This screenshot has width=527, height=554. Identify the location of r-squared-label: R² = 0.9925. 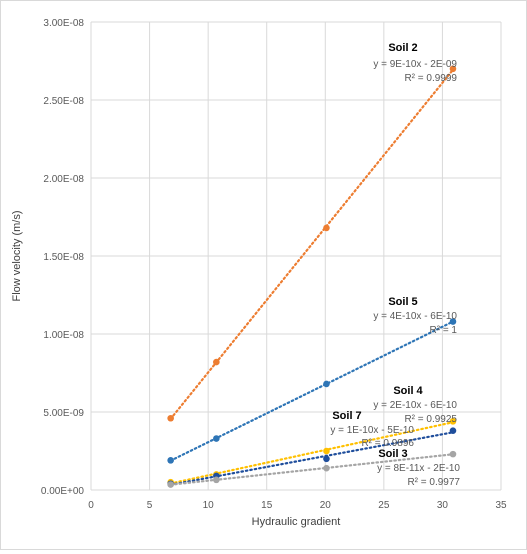
(430, 419).